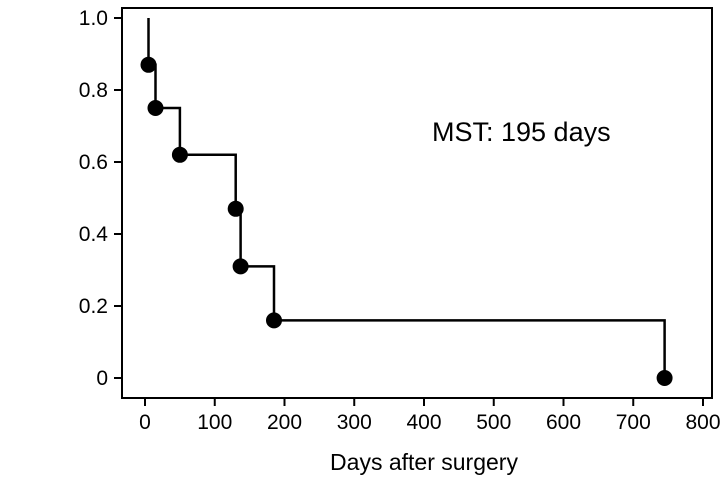 Image resolution: width=720 pixels, height=484 pixels. What do you see at coordinates (521, 132) in the screenshot?
I see `mst-annotation: MST: 195 days` at bounding box center [521, 132].